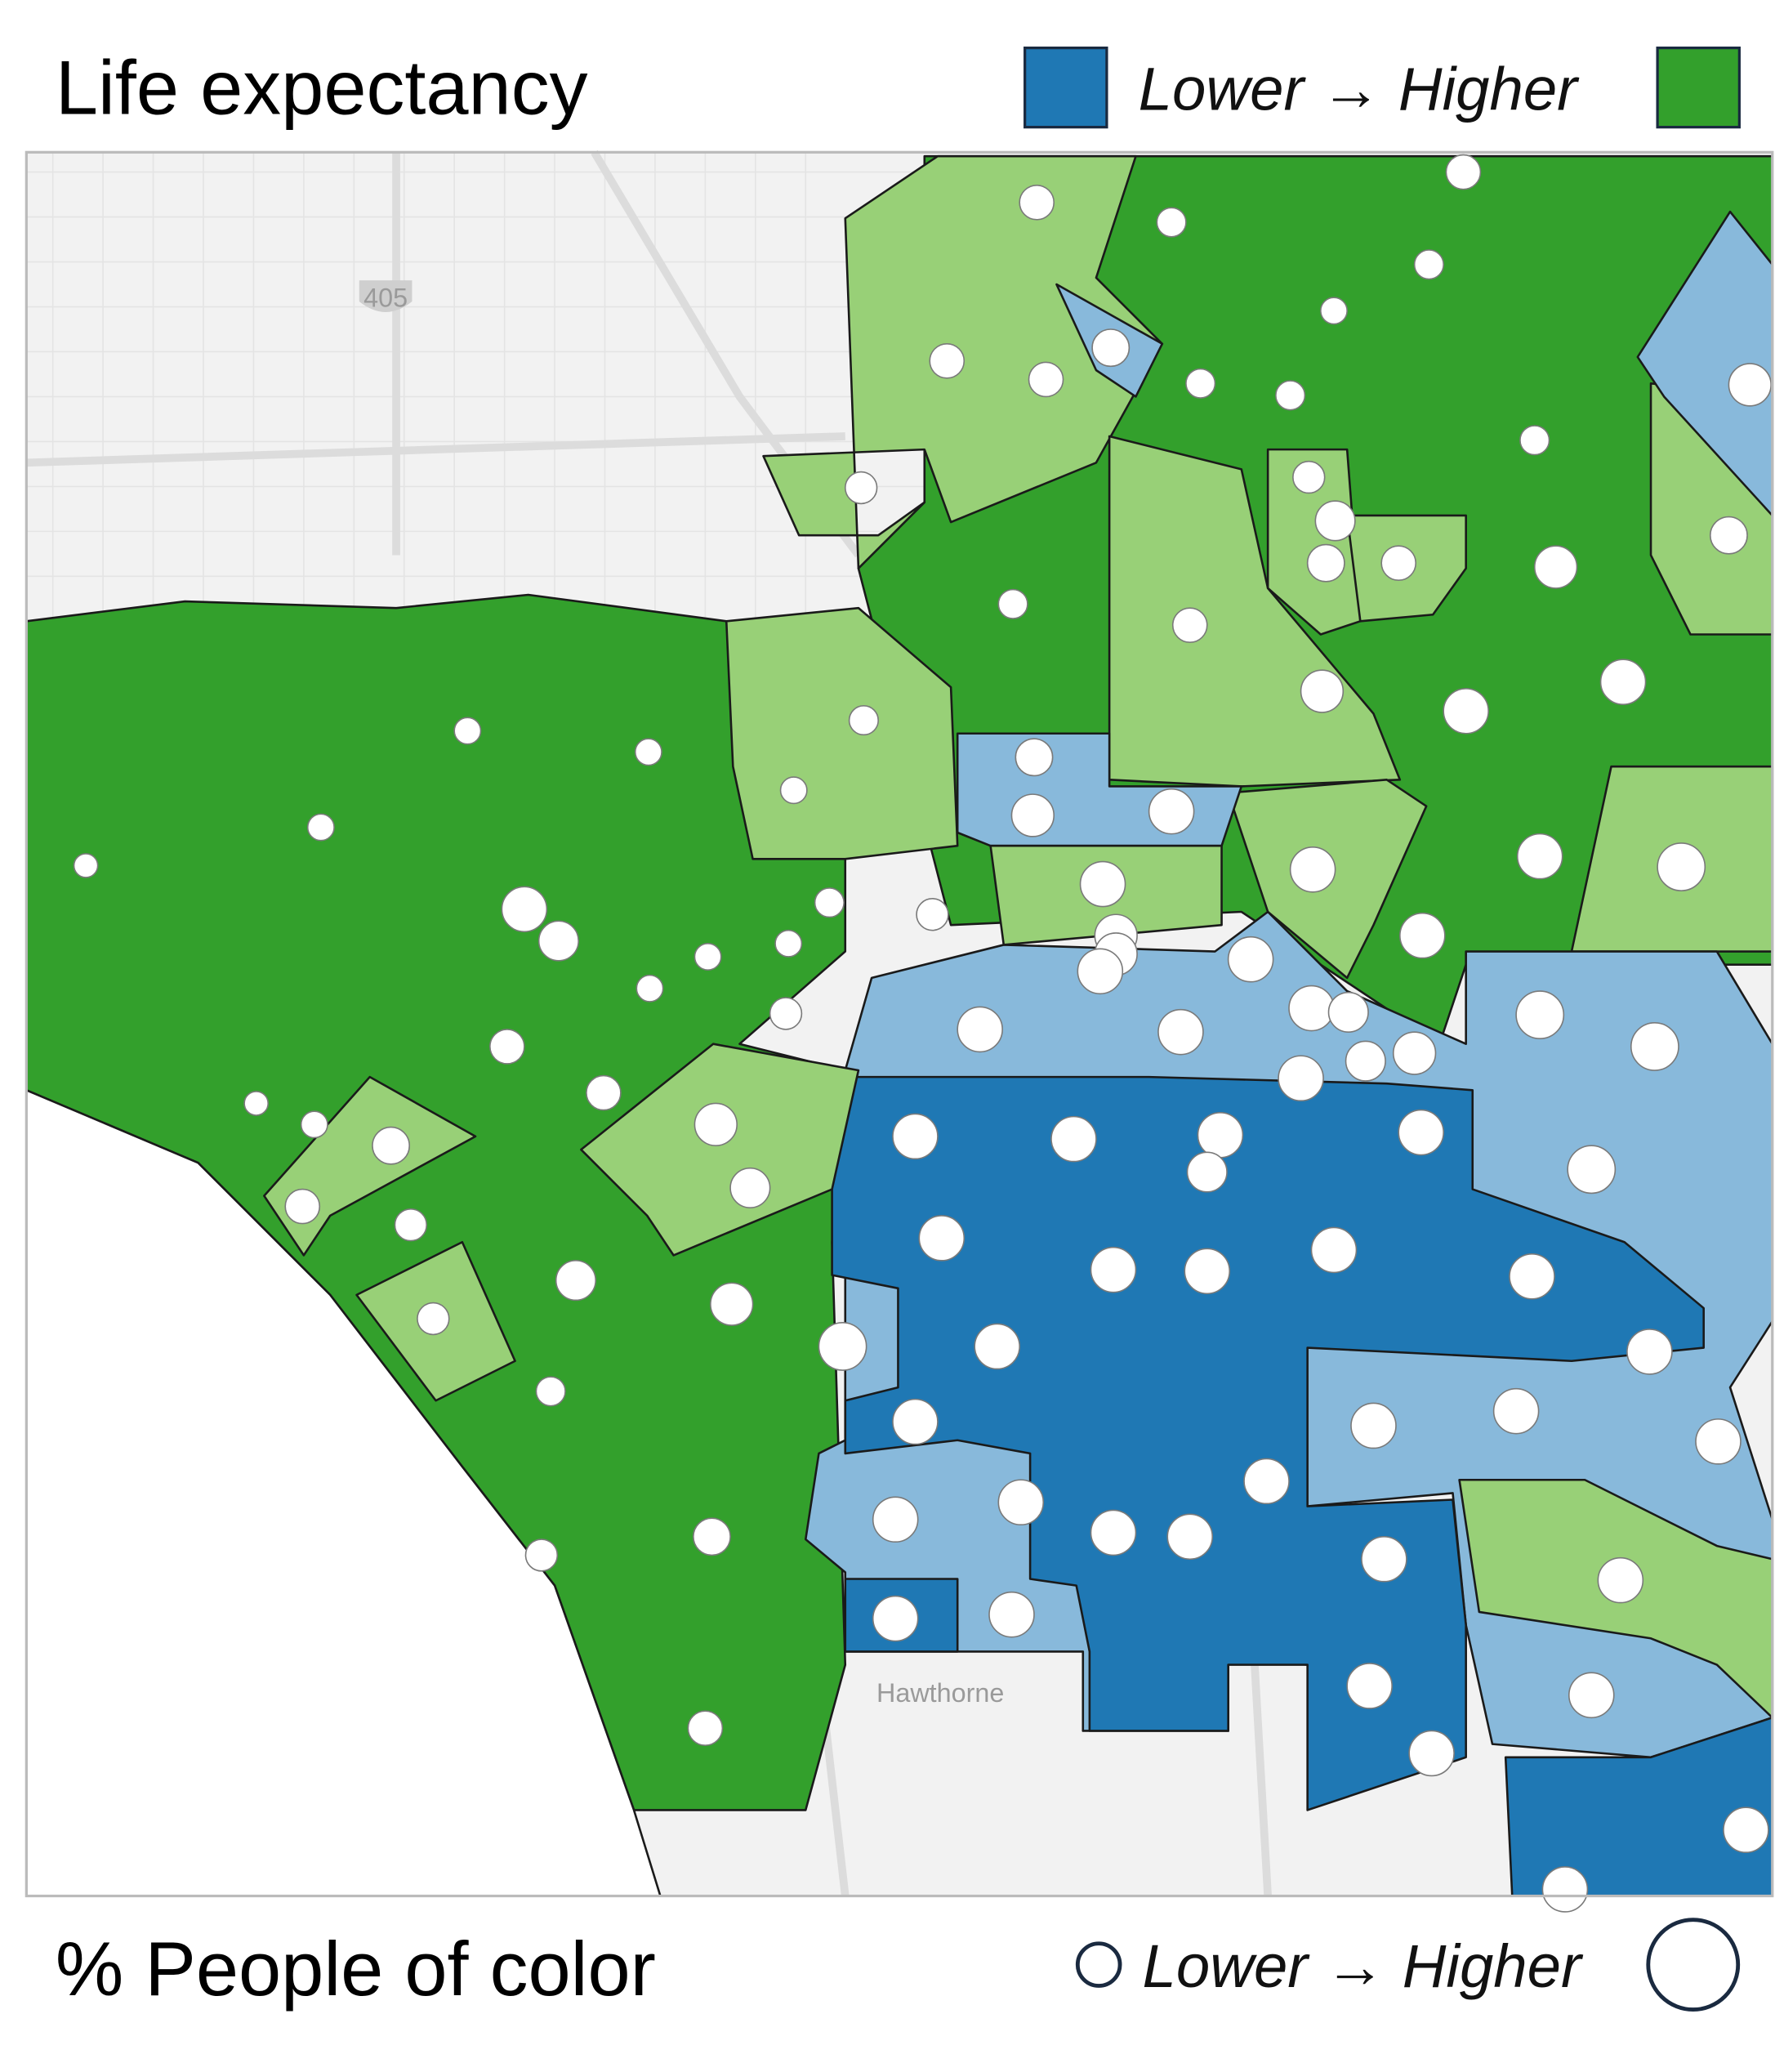  I want to click on freeway-shield, so click(386, 296).